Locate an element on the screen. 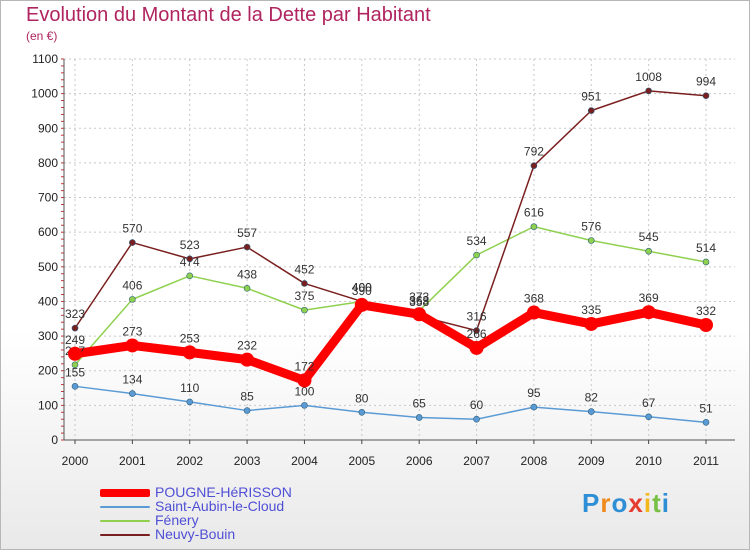  data-label: 51 is located at coordinates (706, 408).